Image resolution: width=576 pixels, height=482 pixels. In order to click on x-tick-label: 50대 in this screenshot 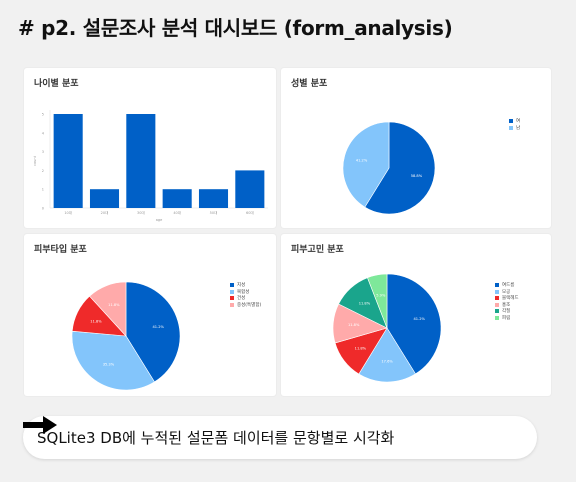, I will do `click(214, 212)`.